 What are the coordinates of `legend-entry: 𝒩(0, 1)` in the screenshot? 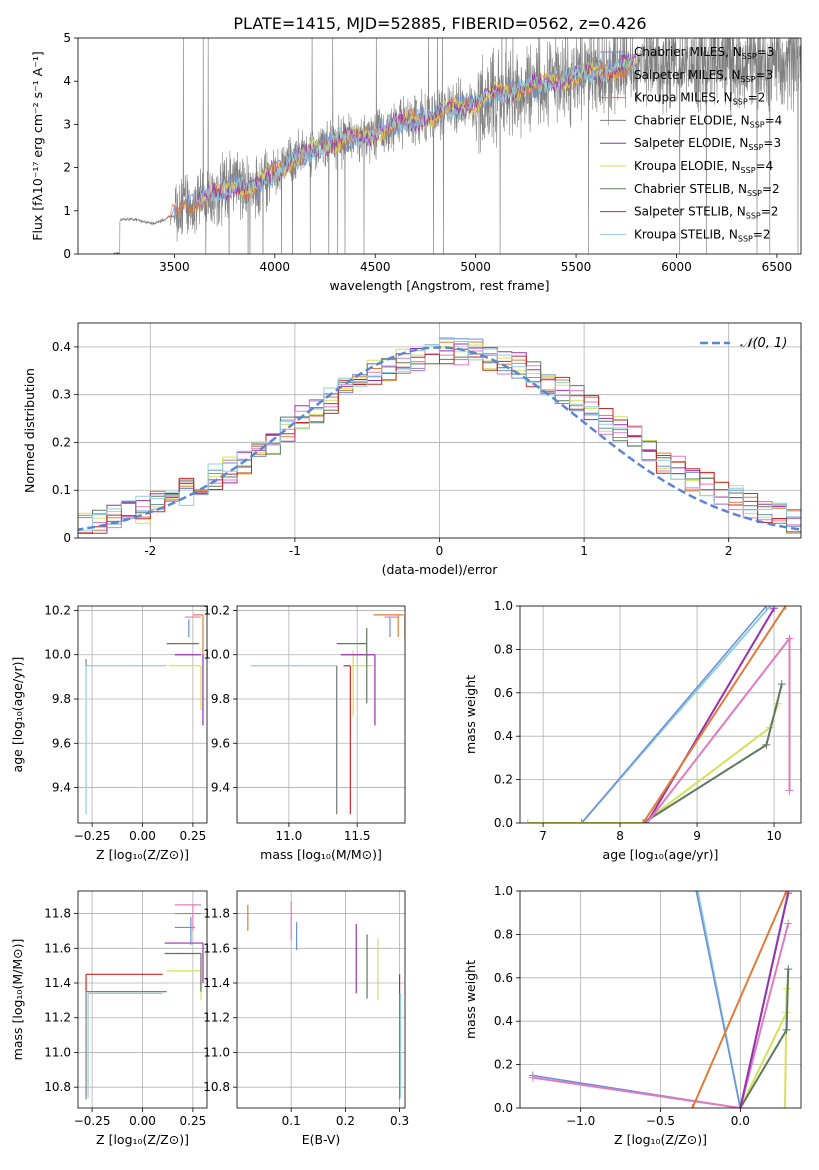 It's located at (763, 343).